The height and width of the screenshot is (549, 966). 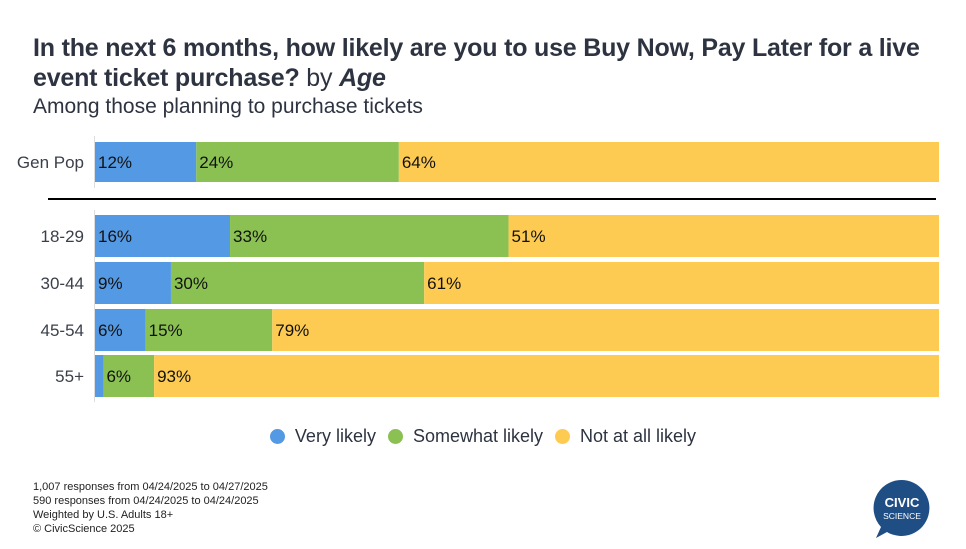 What do you see at coordinates (50, 162) in the screenshot?
I see `category-label-gen-pop: Gen Pop` at bounding box center [50, 162].